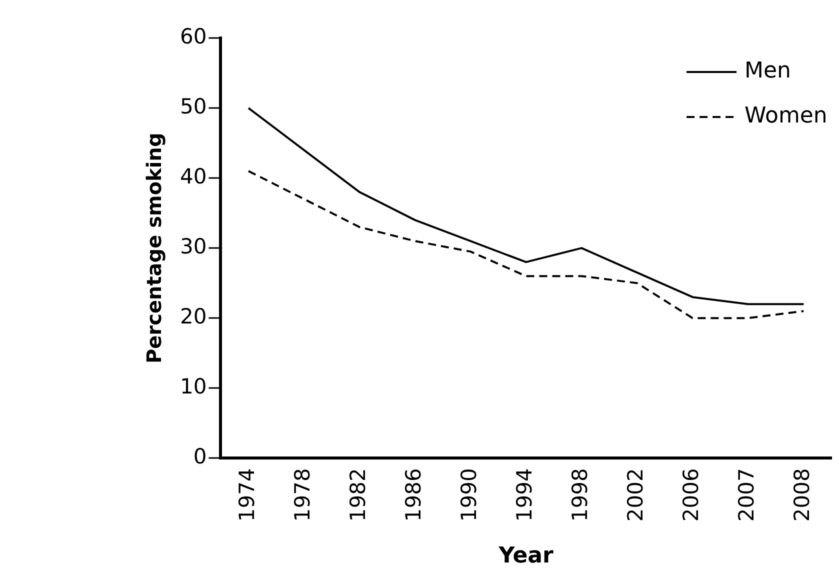 This screenshot has height=574, width=839. What do you see at coordinates (636, 495) in the screenshot?
I see `x-tick-label: 2002` at bounding box center [636, 495].